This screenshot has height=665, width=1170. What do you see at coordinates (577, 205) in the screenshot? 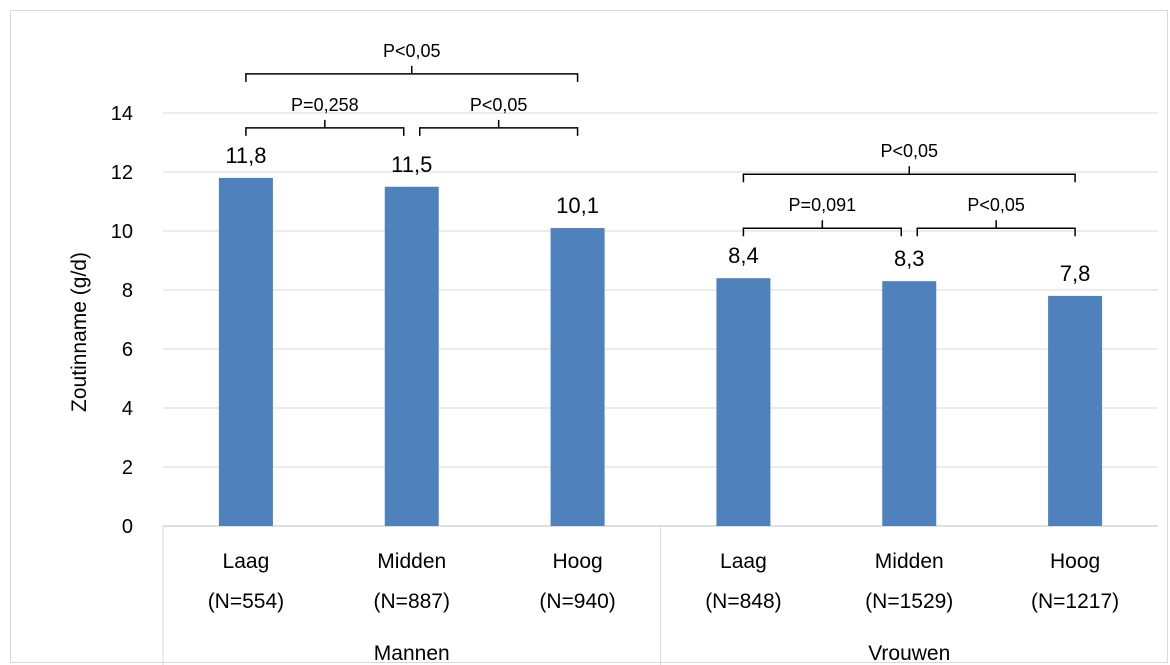
I see `data-label: 10,1` at bounding box center [577, 205].